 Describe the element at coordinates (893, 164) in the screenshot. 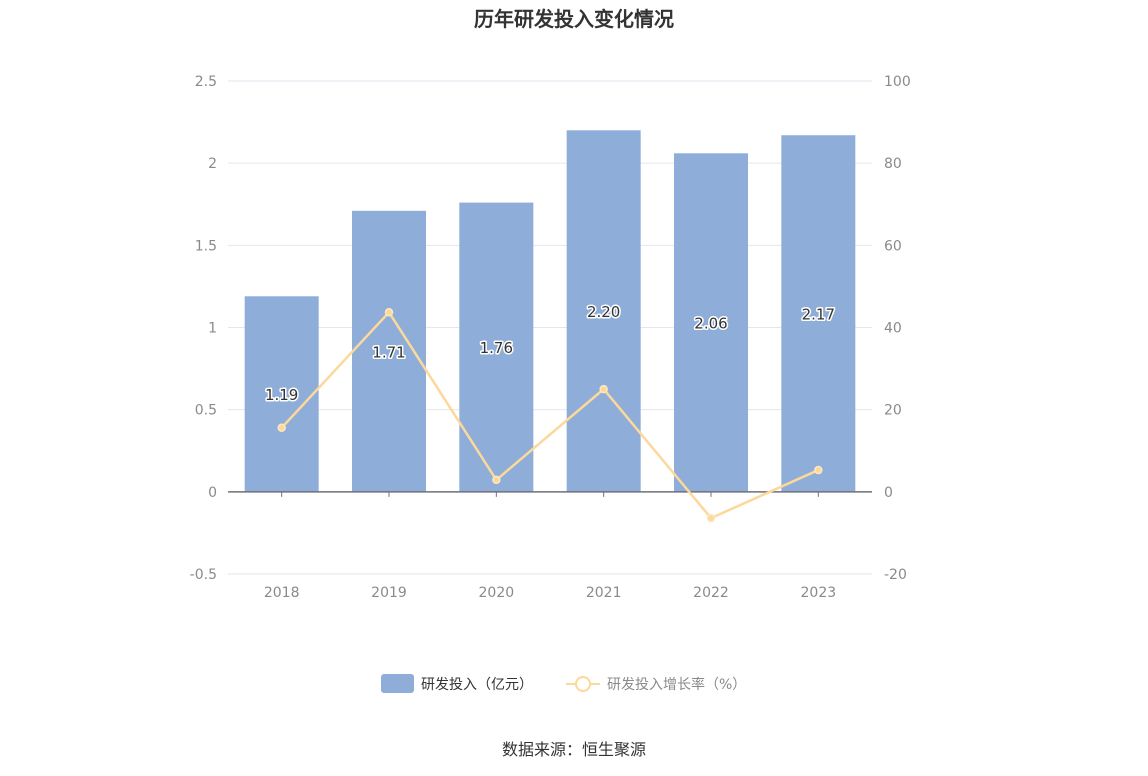

I see `right-axis-tick-label: 80` at that location.